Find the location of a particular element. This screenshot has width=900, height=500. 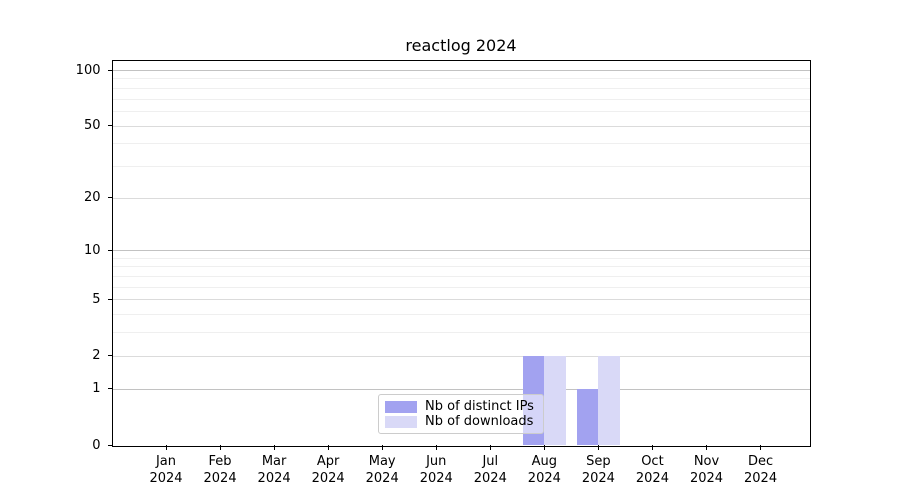

x-tick-label: Jan 2024 is located at coordinates (166, 470).